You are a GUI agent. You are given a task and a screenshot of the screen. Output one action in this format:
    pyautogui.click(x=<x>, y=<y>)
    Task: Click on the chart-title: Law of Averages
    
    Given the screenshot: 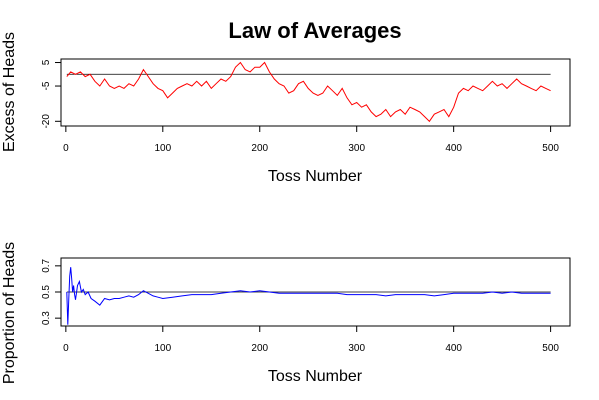 What is the action you would take?
    pyautogui.click(x=314, y=30)
    